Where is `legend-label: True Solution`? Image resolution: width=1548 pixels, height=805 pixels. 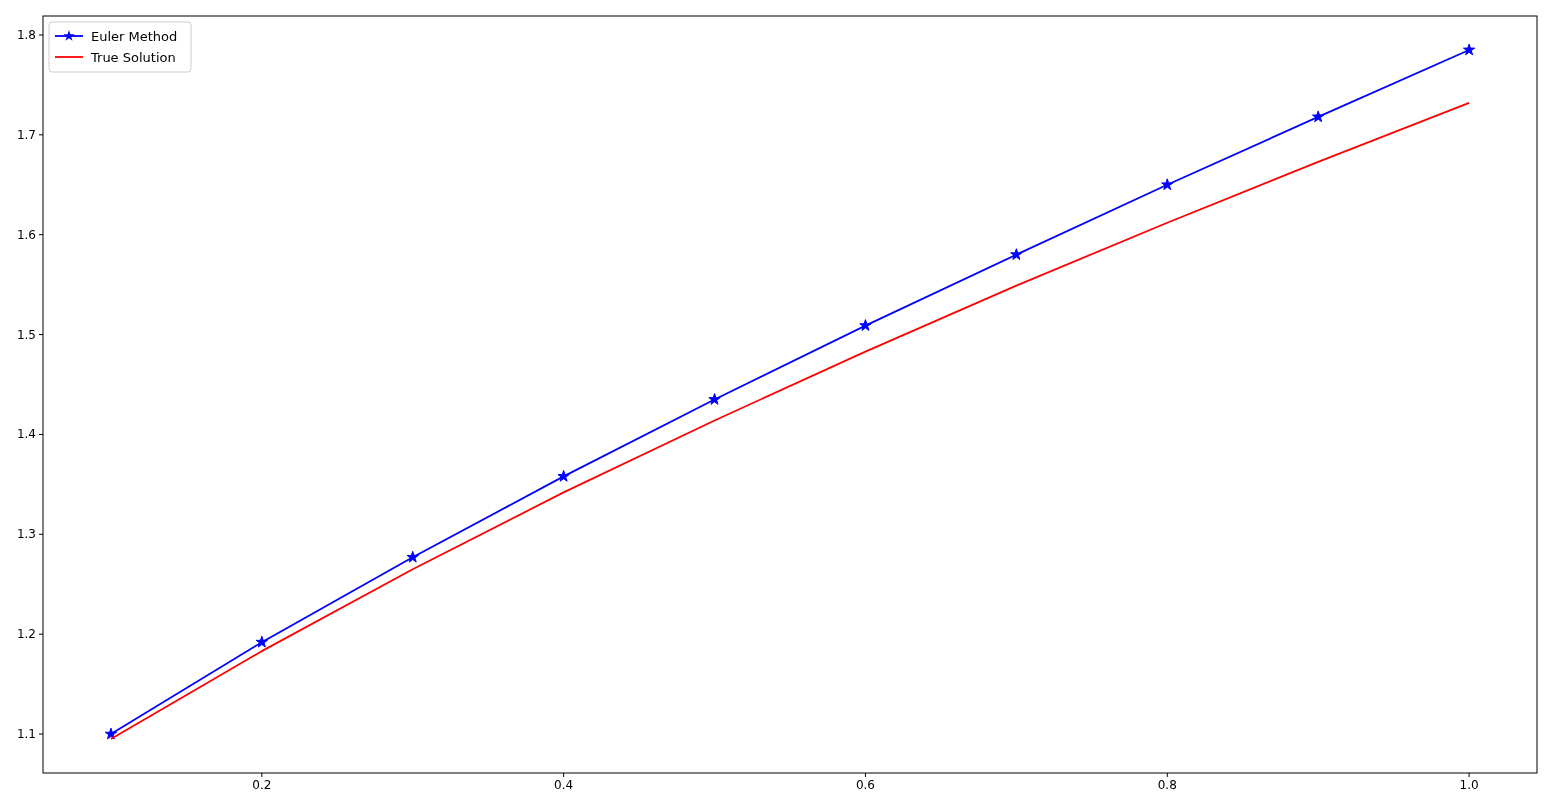
legend-label: True Solution is located at coordinates (133, 57).